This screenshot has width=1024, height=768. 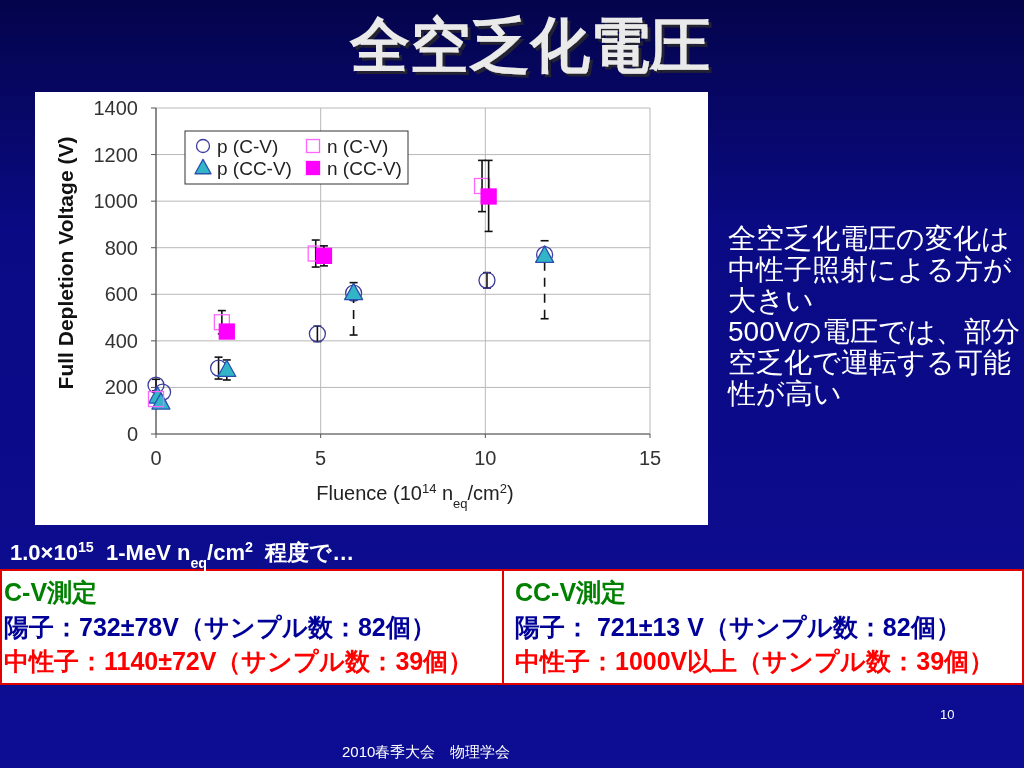 I want to click on y-axis-title: Full Depletion Voltage (V), so click(x=65, y=263).